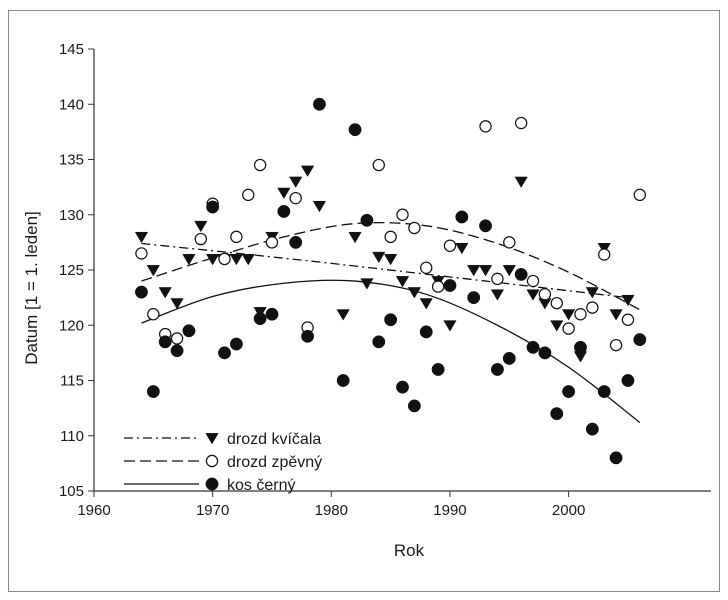  What do you see at coordinates (261, 485) in the screenshot?
I see `legend-label-kos: kos černý` at bounding box center [261, 485].